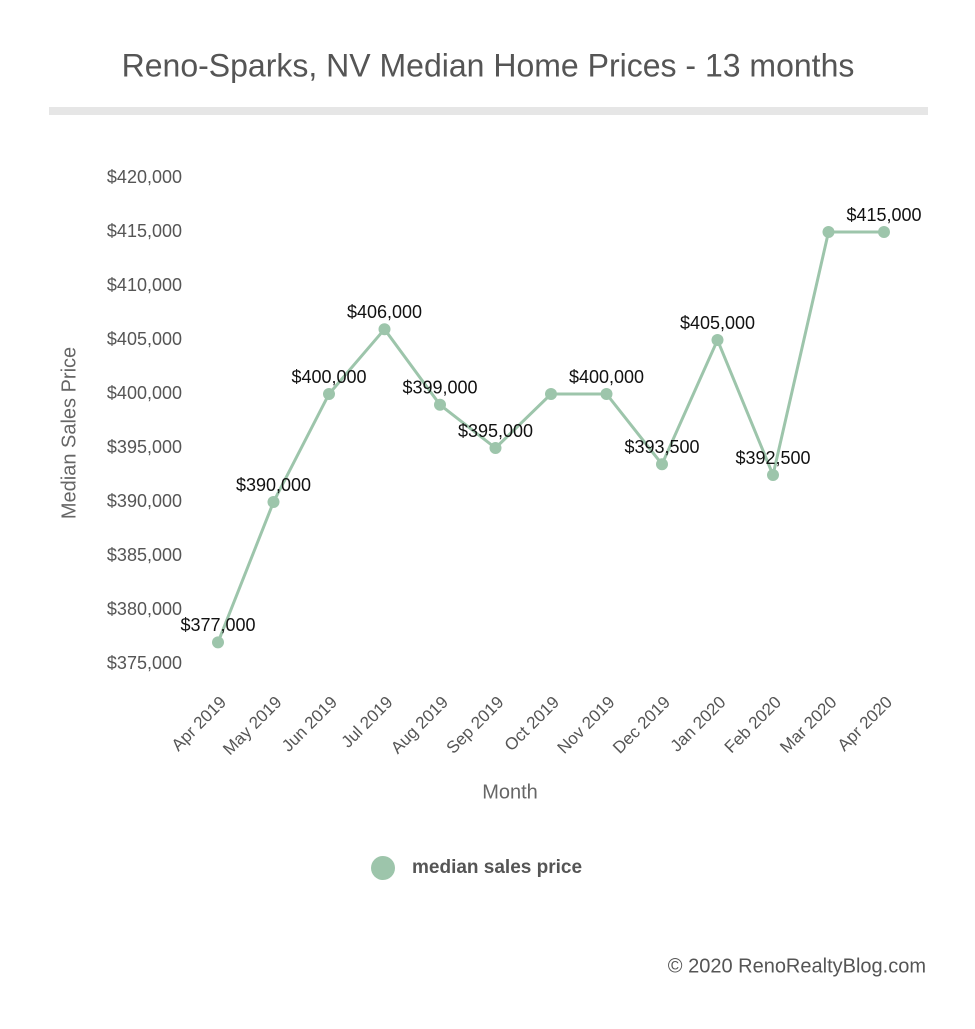 The height and width of the screenshot is (1029, 975). Describe the element at coordinates (717, 323) in the screenshot. I see `data-label: $405,000` at that location.